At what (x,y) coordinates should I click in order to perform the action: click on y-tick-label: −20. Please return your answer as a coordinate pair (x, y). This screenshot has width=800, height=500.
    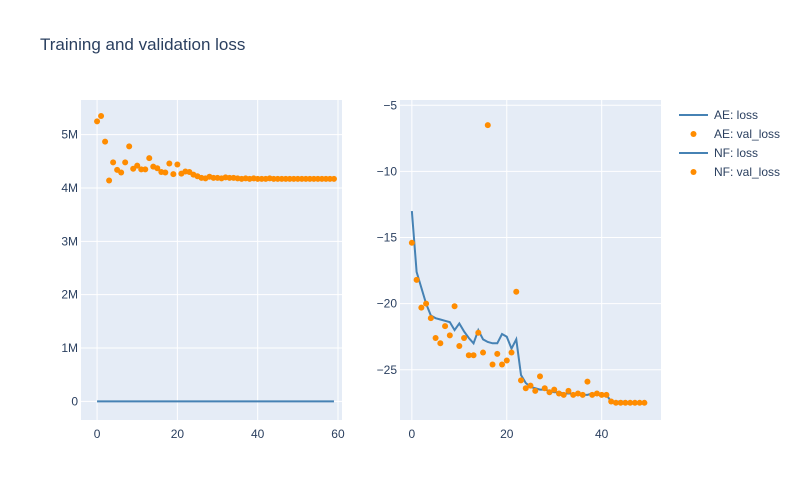
    Looking at the image, I should click on (387, 304).